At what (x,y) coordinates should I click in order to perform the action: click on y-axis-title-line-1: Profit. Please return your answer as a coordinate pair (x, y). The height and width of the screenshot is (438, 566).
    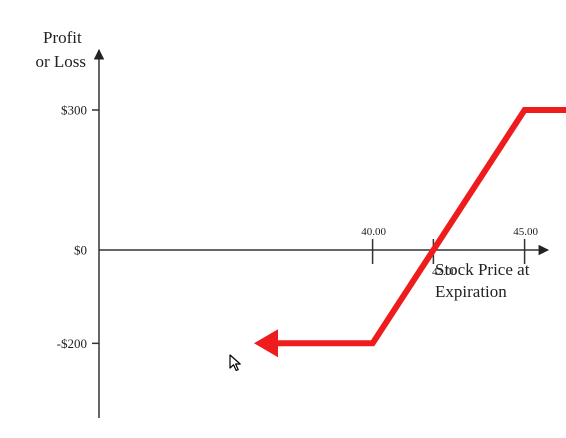
    Looking at the image, I should click on (62, 37).